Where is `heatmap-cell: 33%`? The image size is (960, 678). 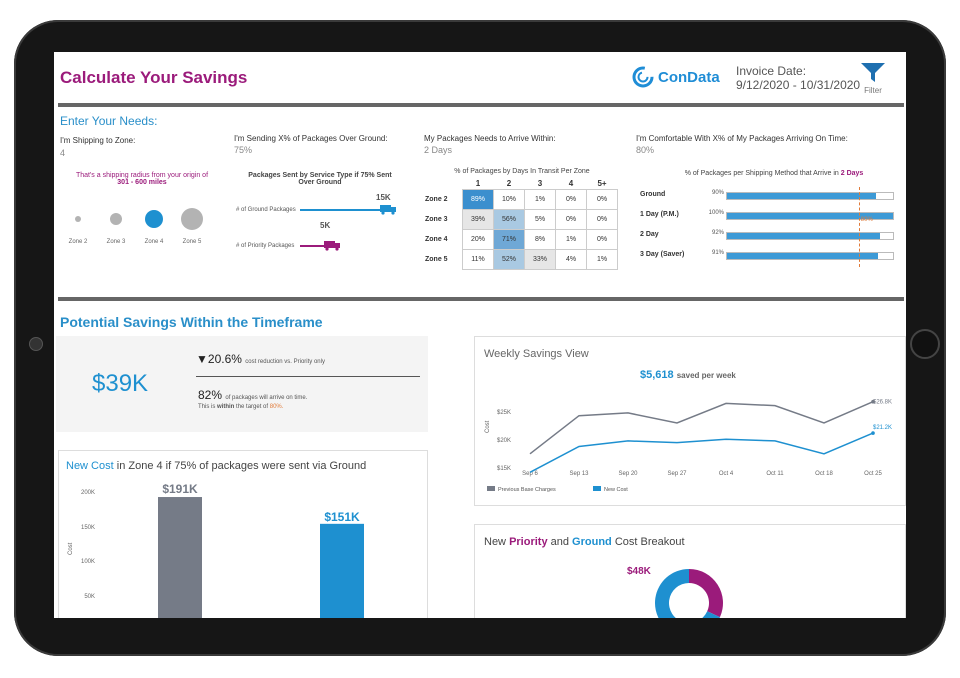 heatmap-cell: 33% is located at coordinates (540, 259).